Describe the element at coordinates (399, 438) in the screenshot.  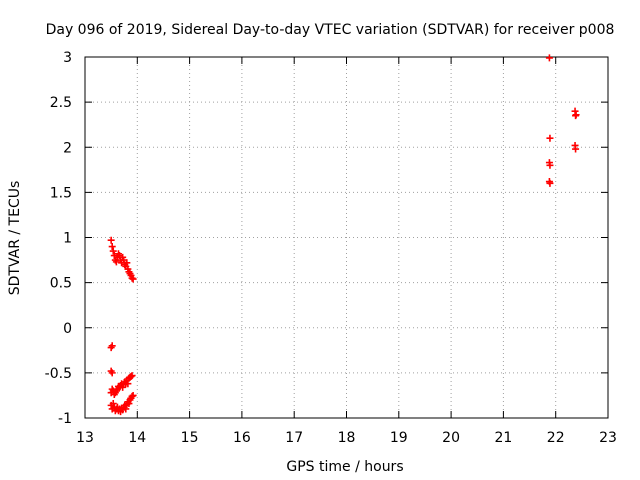
I see `x-tick-label: 19` at that location.